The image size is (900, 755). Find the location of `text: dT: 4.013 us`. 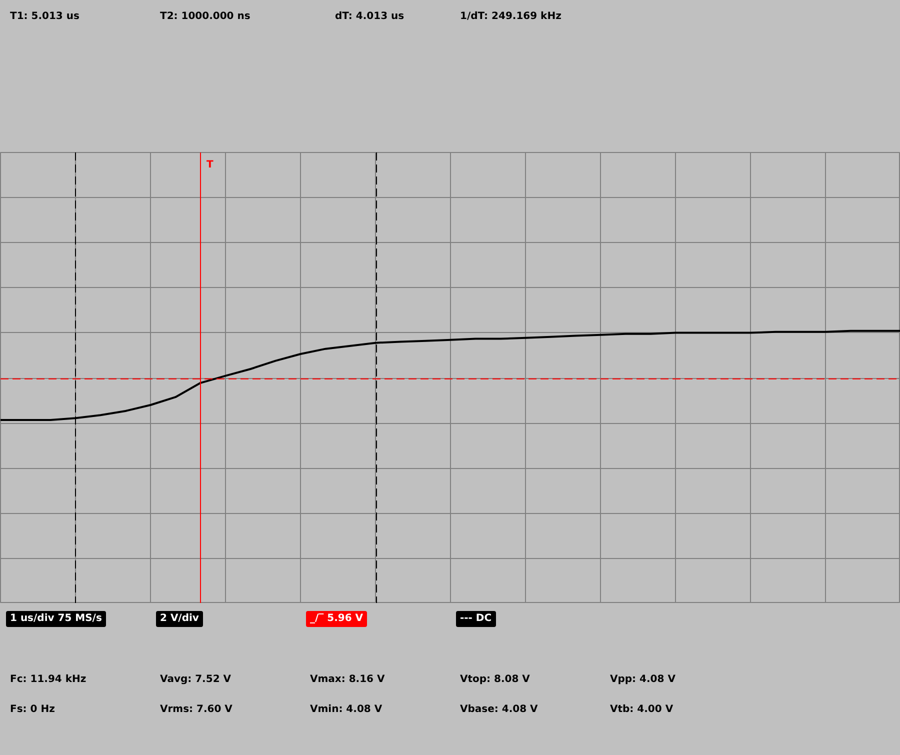

text: dT: 4.013 us is located at coordinates (369, 17).